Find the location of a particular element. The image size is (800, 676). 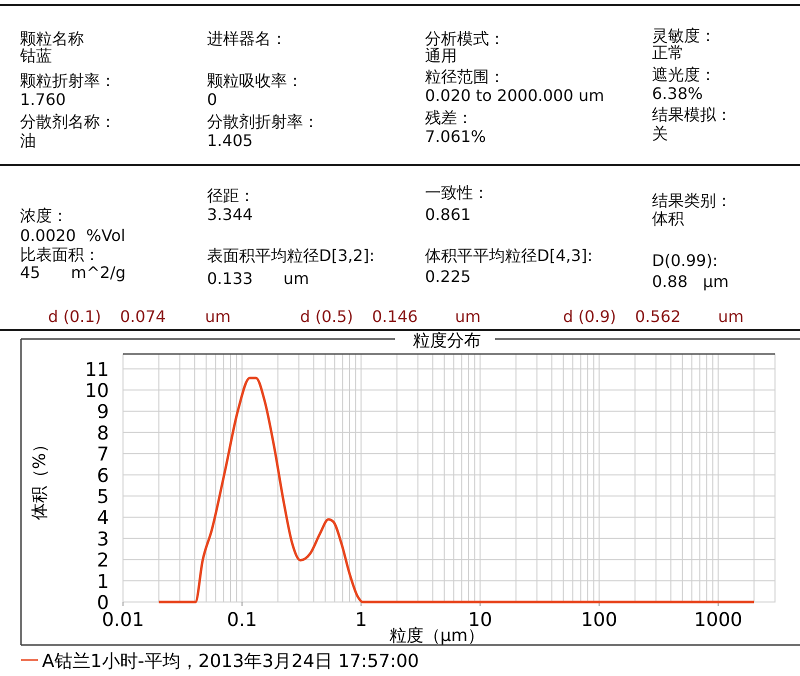

text: 分析模式： is located at coordinates (465, 38).